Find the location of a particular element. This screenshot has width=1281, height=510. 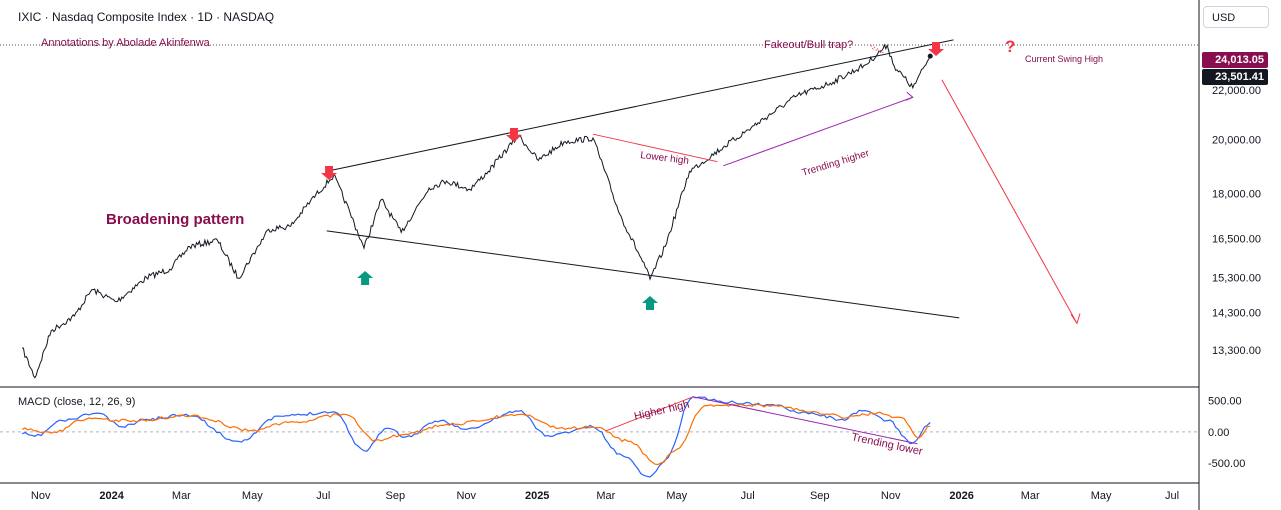

time-tick-label: 2025 is located at coordinates (537, 496).